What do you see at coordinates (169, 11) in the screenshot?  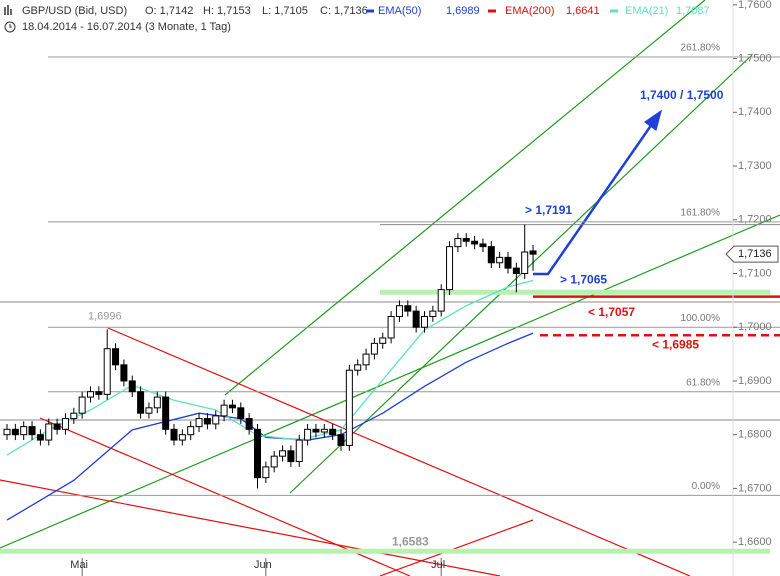 I see `ohlc-label: O: 1,7142` at bounding box center [169, 11].